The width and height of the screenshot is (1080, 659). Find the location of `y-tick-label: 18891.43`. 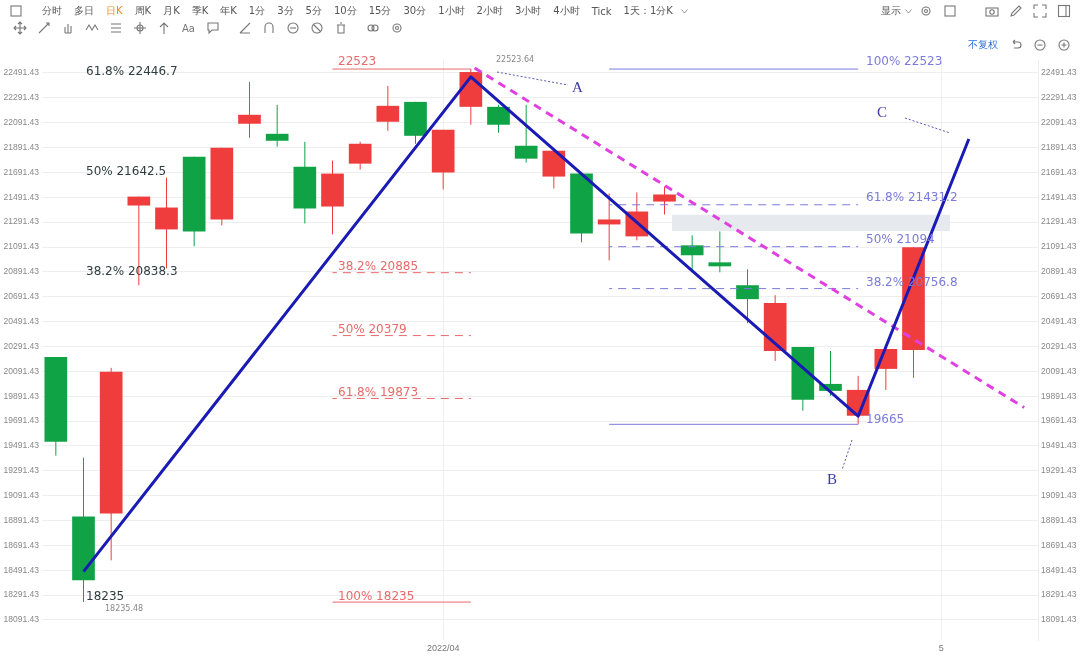

y-tick-label: 18891.43 is located at coordinates (21, 519).